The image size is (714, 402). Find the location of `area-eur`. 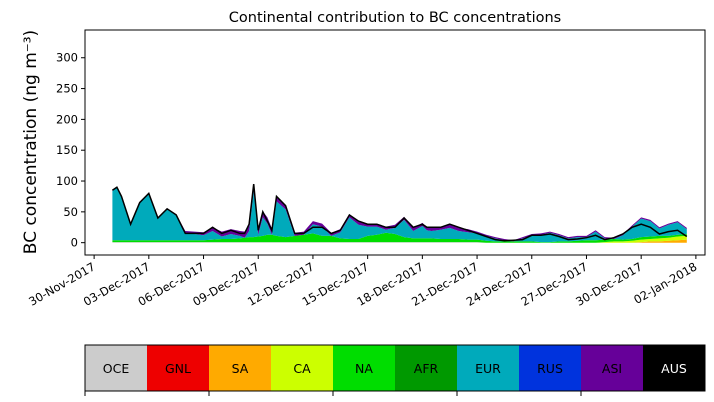

area-eur is located at coordinates (399, 215).